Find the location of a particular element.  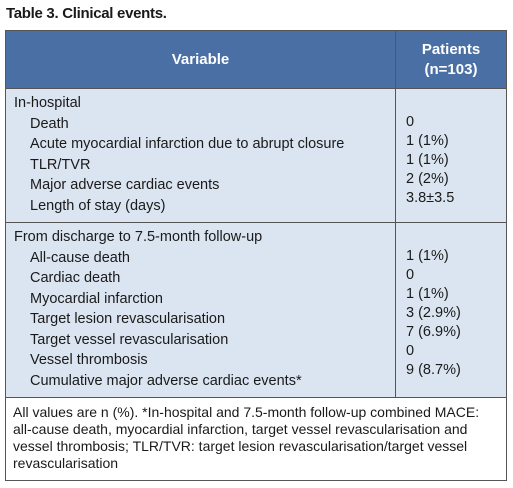

row-label: TLR/TVR is located at coordinates (60, 164).